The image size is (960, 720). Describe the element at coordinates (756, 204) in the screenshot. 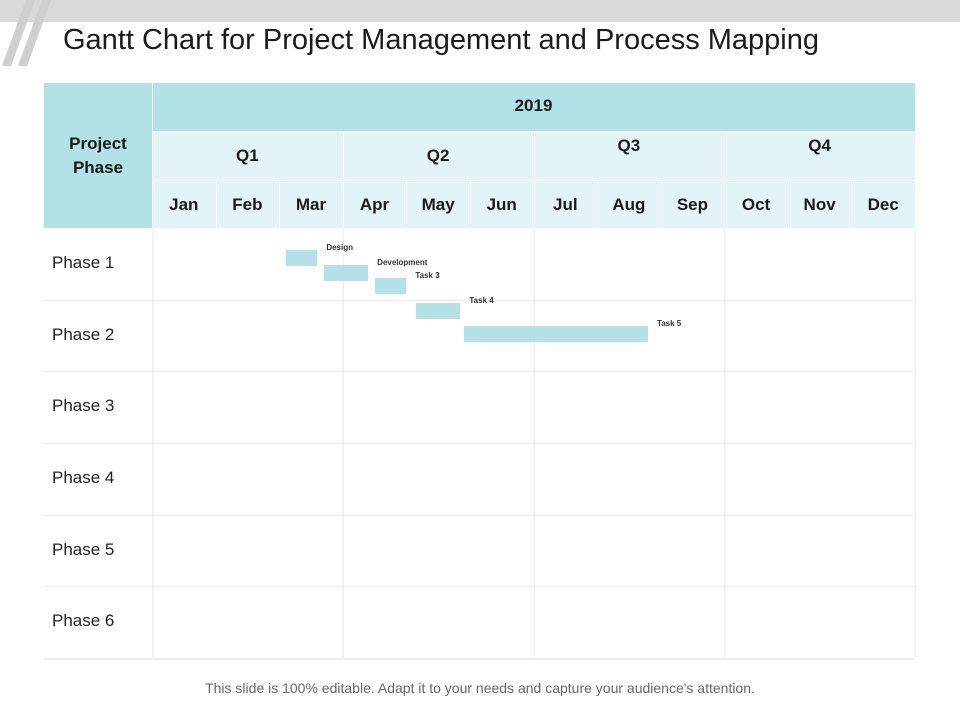

I see `month-label: Oct` at that location.